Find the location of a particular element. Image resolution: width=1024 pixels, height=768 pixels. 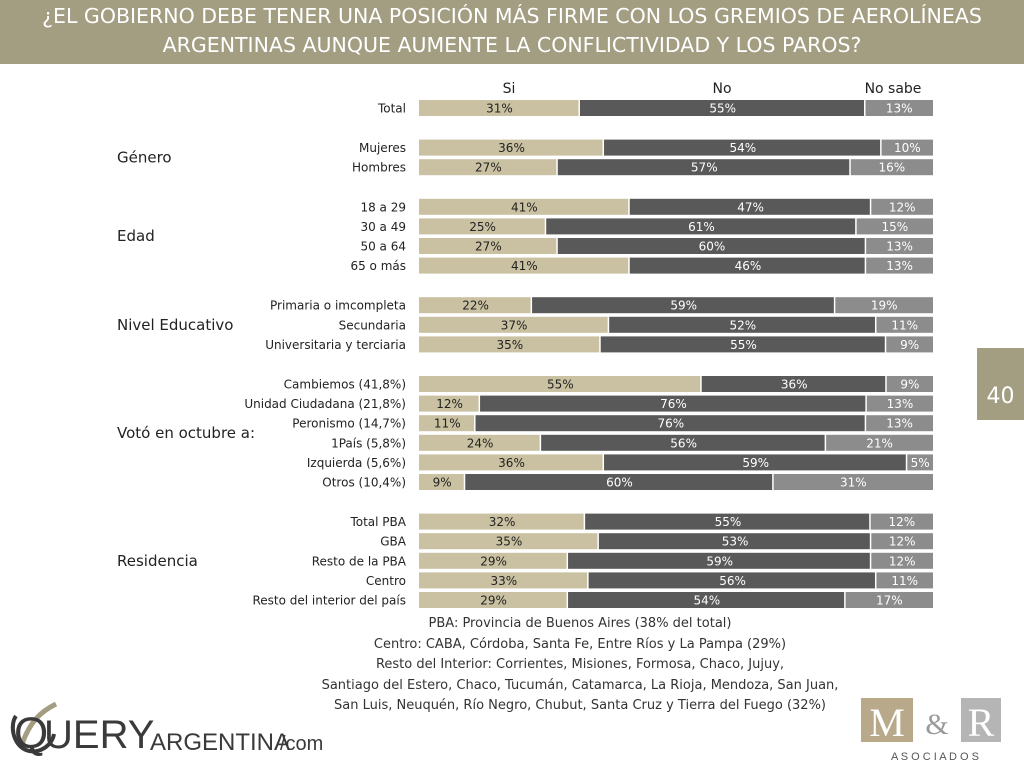

page-number-box: 40 is located at coordinates (1000, 384).